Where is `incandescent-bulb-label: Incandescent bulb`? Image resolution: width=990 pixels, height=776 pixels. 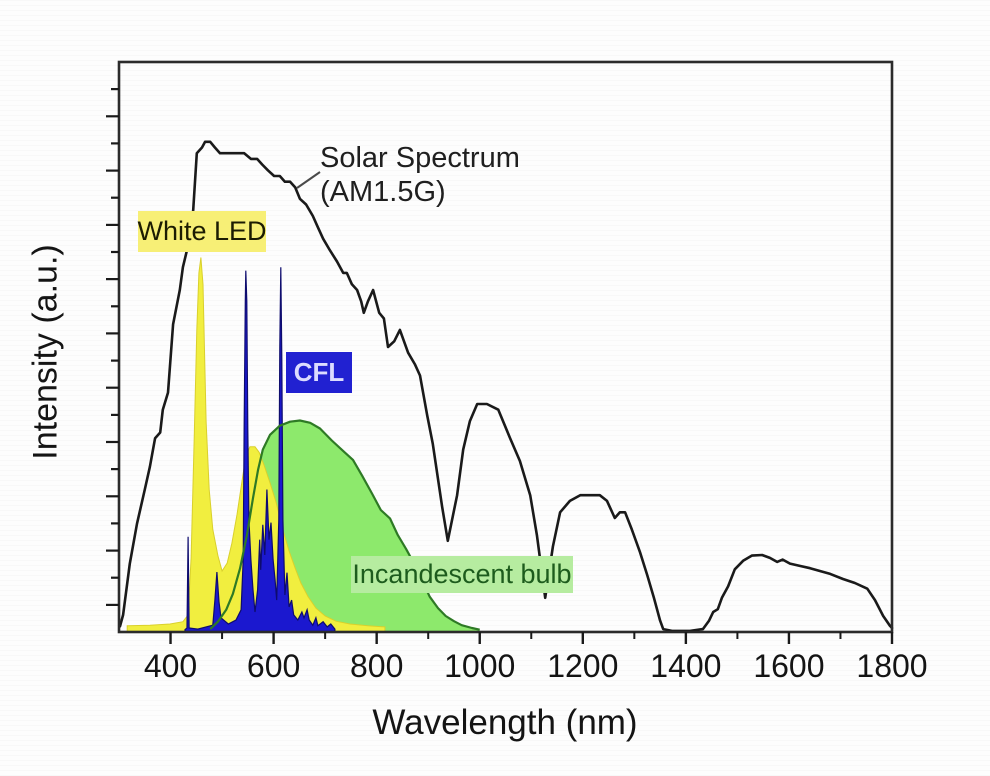 incandescent-bulb-label: Incandescent bulb is located at coordinates (462, 574).